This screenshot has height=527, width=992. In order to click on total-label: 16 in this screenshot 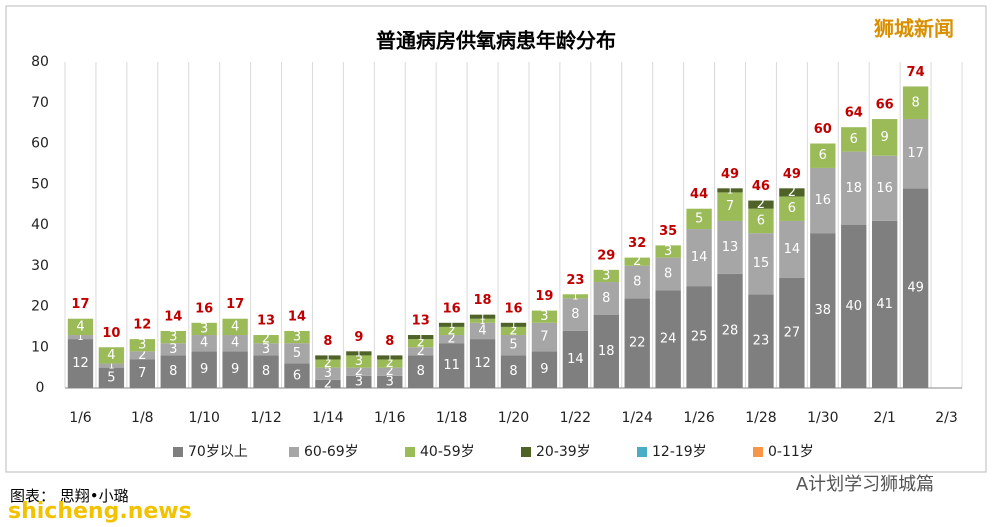, I will do `click(513, 308)`.